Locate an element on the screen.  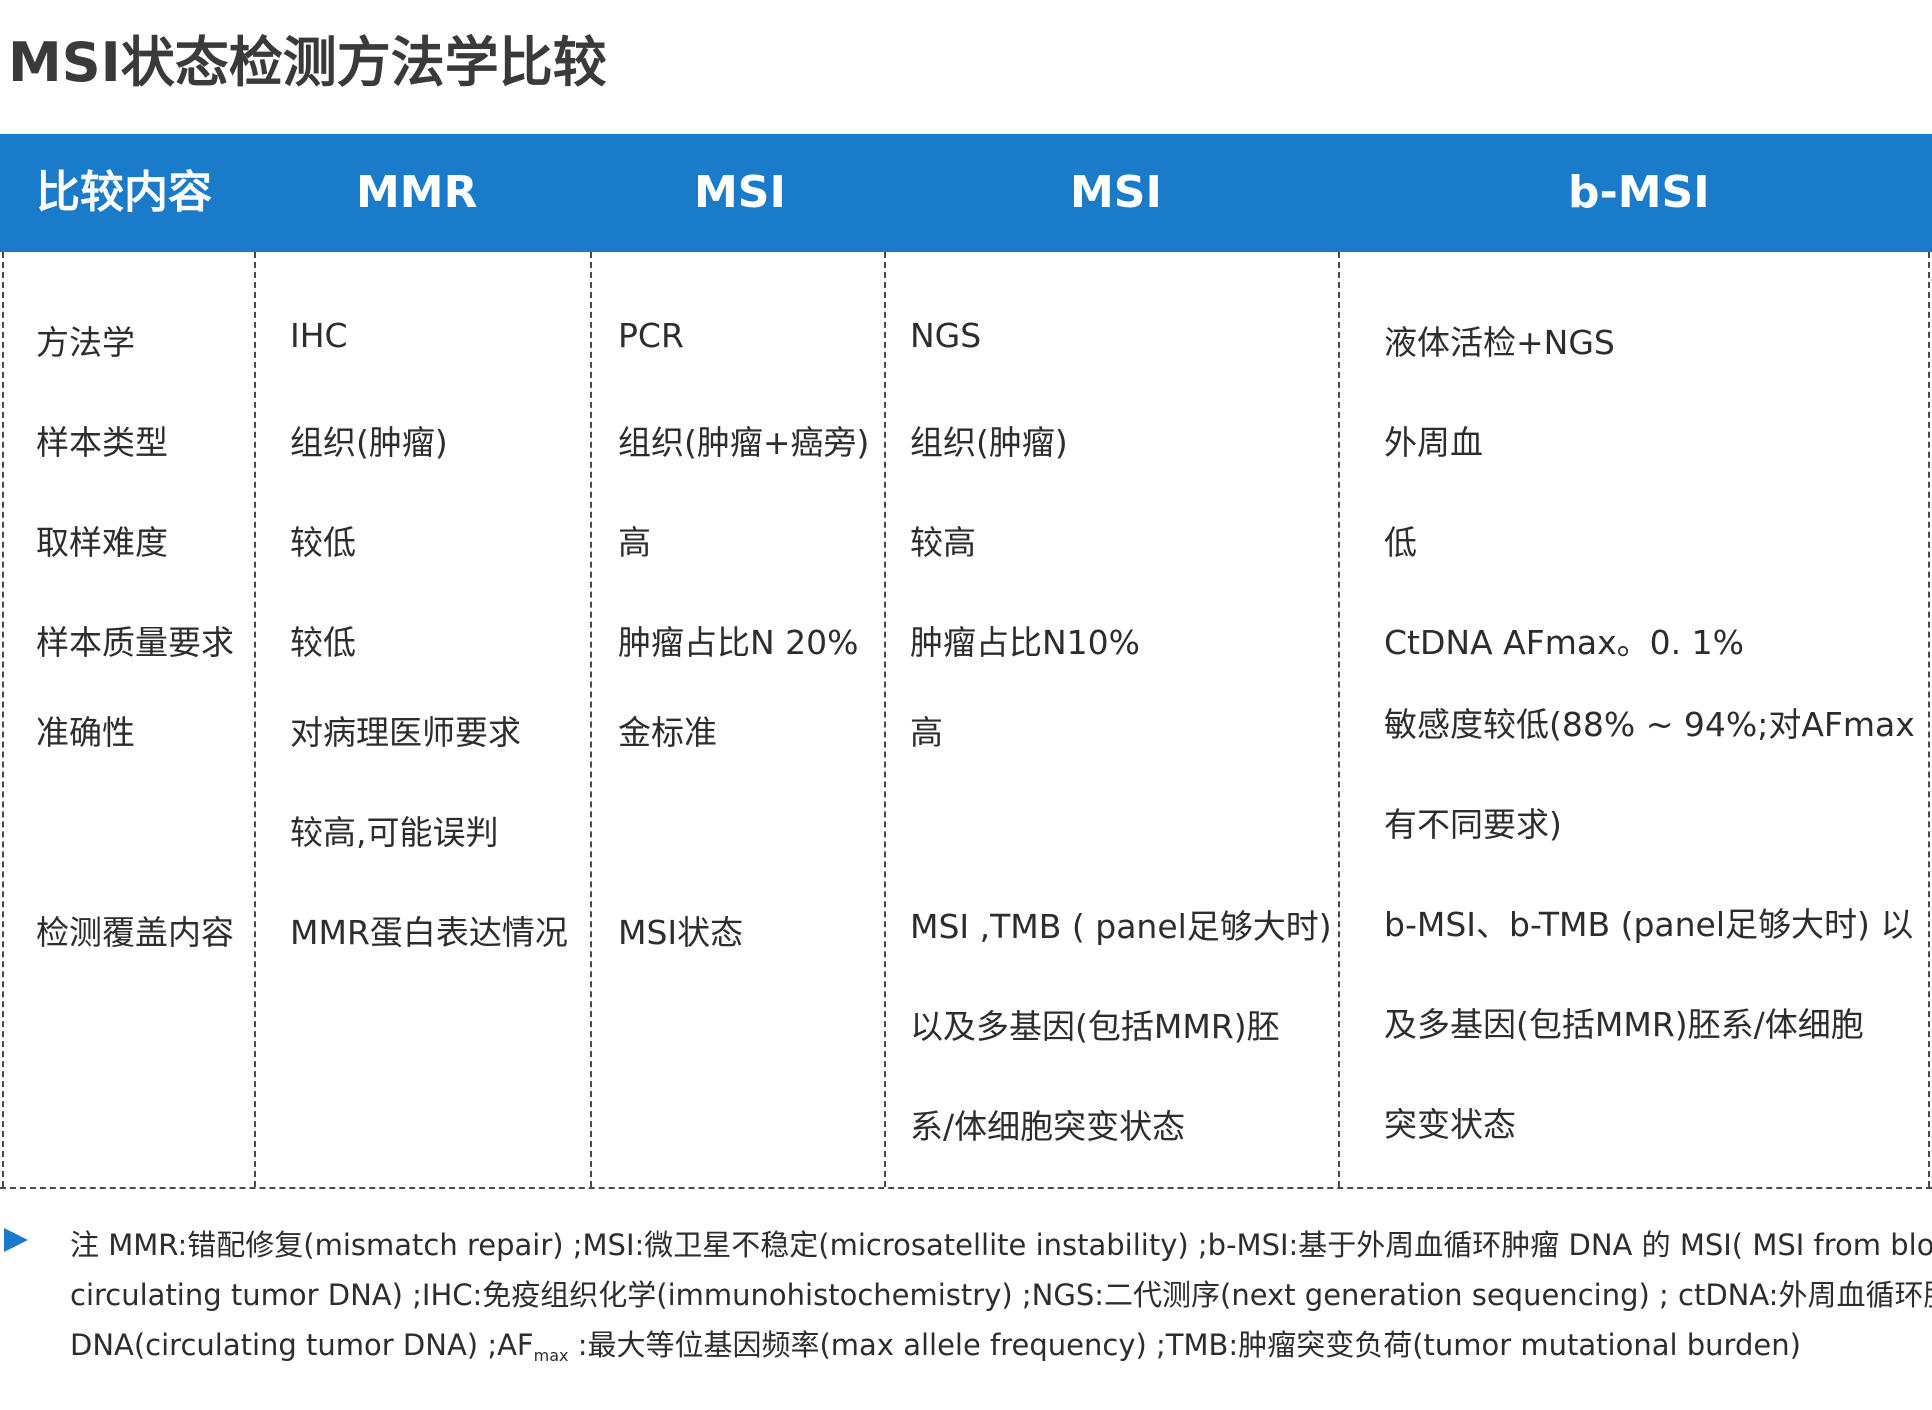
table-cell: 敏感度较低(88% ~ 94%;对AFmax is located at coordinates (1649, 724).